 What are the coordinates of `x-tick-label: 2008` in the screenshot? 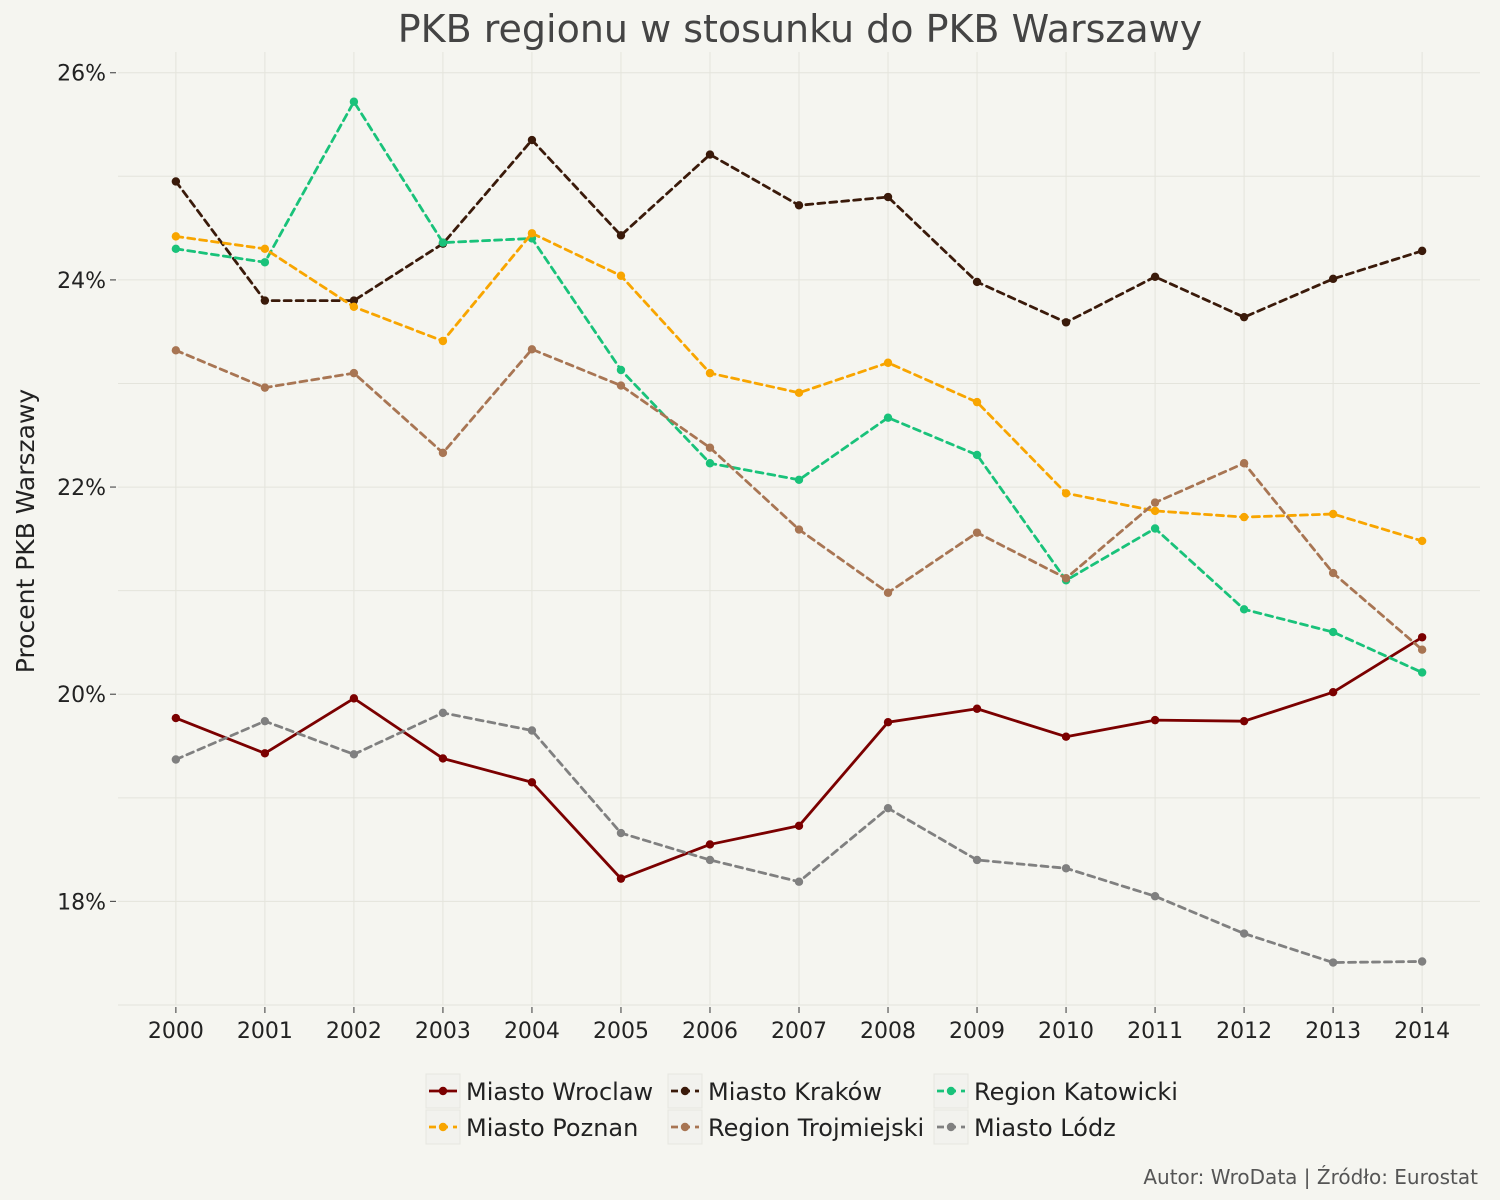 It's located at (888, 1031).